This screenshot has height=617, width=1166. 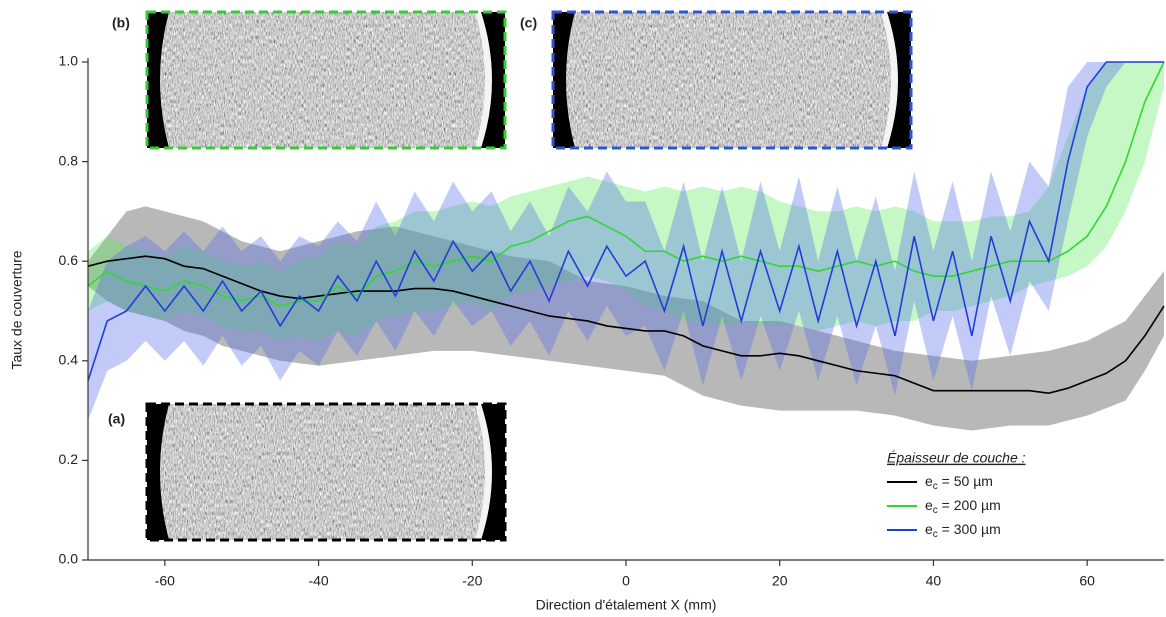 I want to click on x-tick-label: 40, so click(x=934, y=581).